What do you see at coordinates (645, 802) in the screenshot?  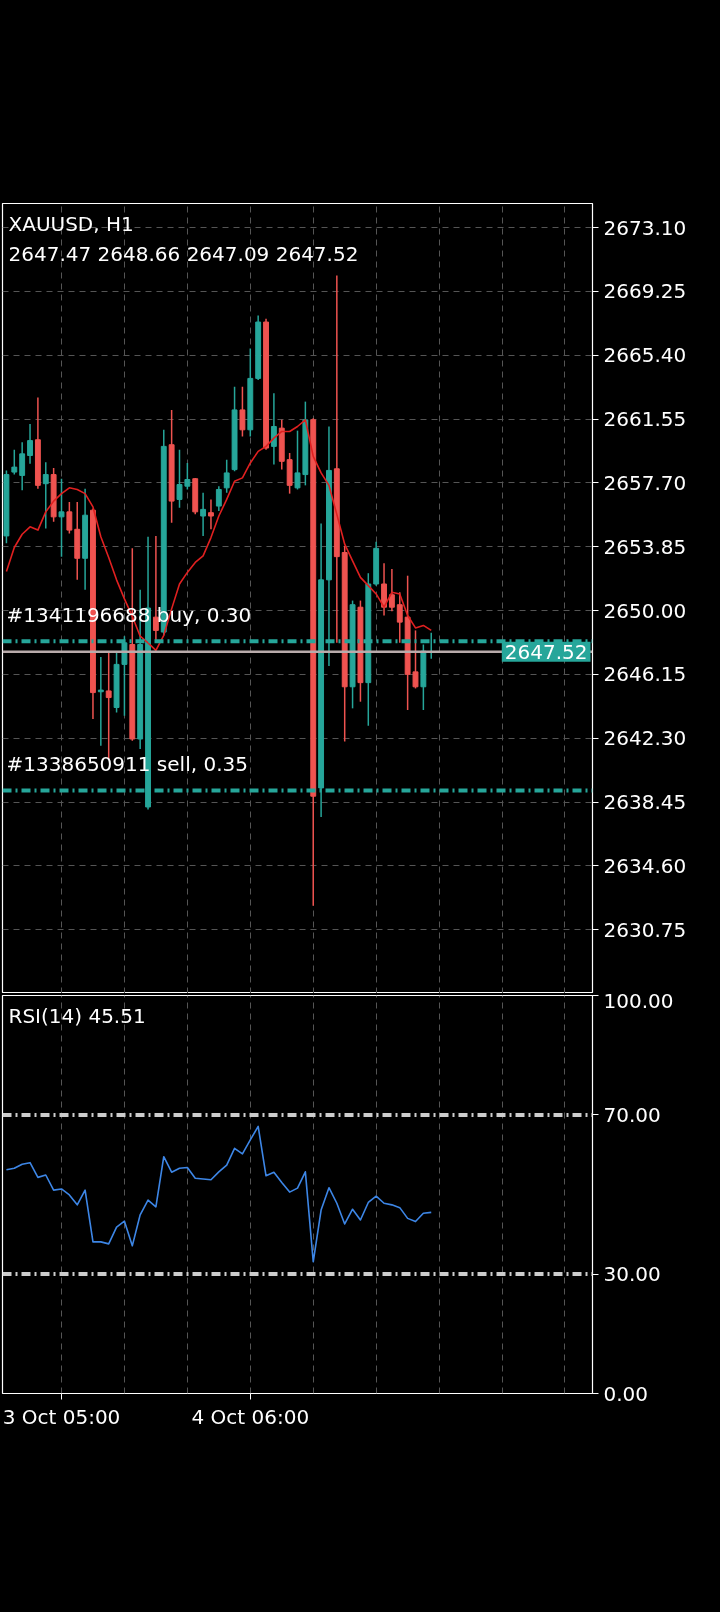 I see `y-tick-label: 2638.45` at bounding box center [645, 802].